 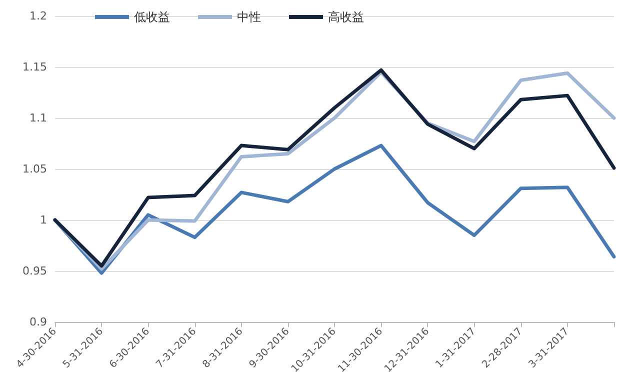 What do you see at coordinates (152, 17) in the screenshot?
I see `legend-label: 低收益` at bounding box center [152, 17].